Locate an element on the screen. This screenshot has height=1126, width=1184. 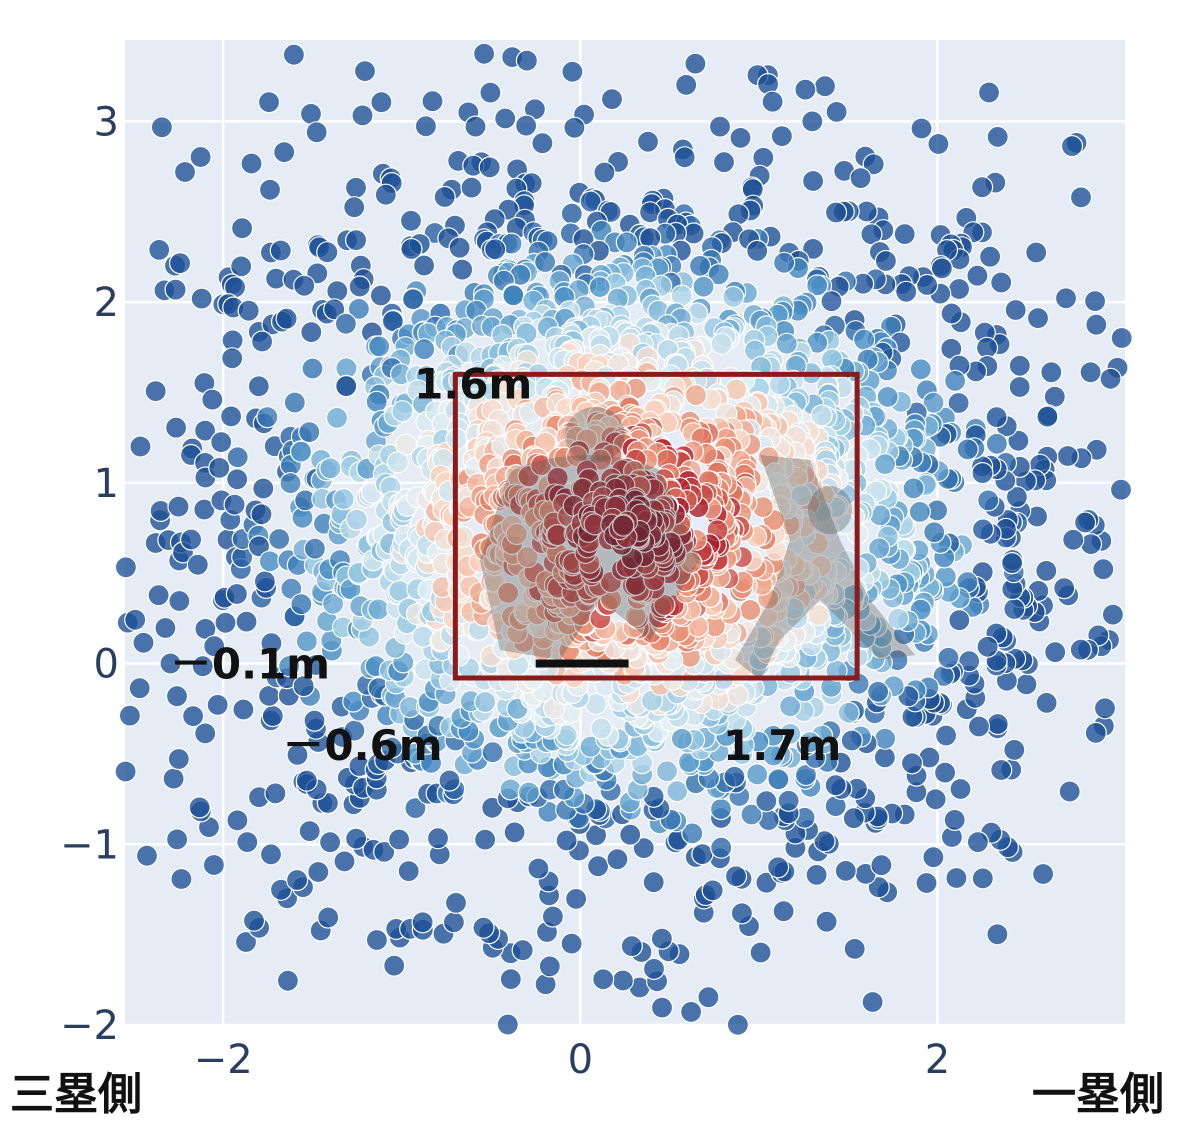
zone-annotation: －0.1m is located at coordinates (250, 664).